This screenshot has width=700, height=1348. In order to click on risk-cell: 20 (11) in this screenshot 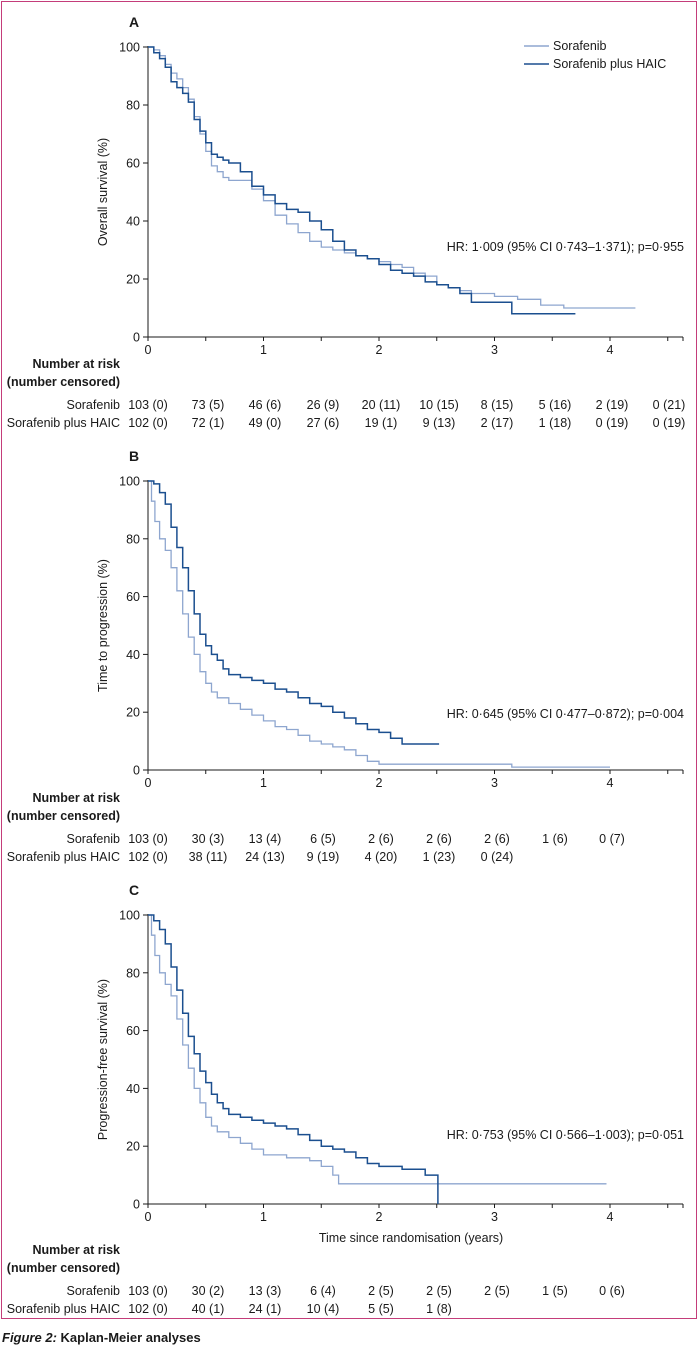, I will do `click(381, 405)`.